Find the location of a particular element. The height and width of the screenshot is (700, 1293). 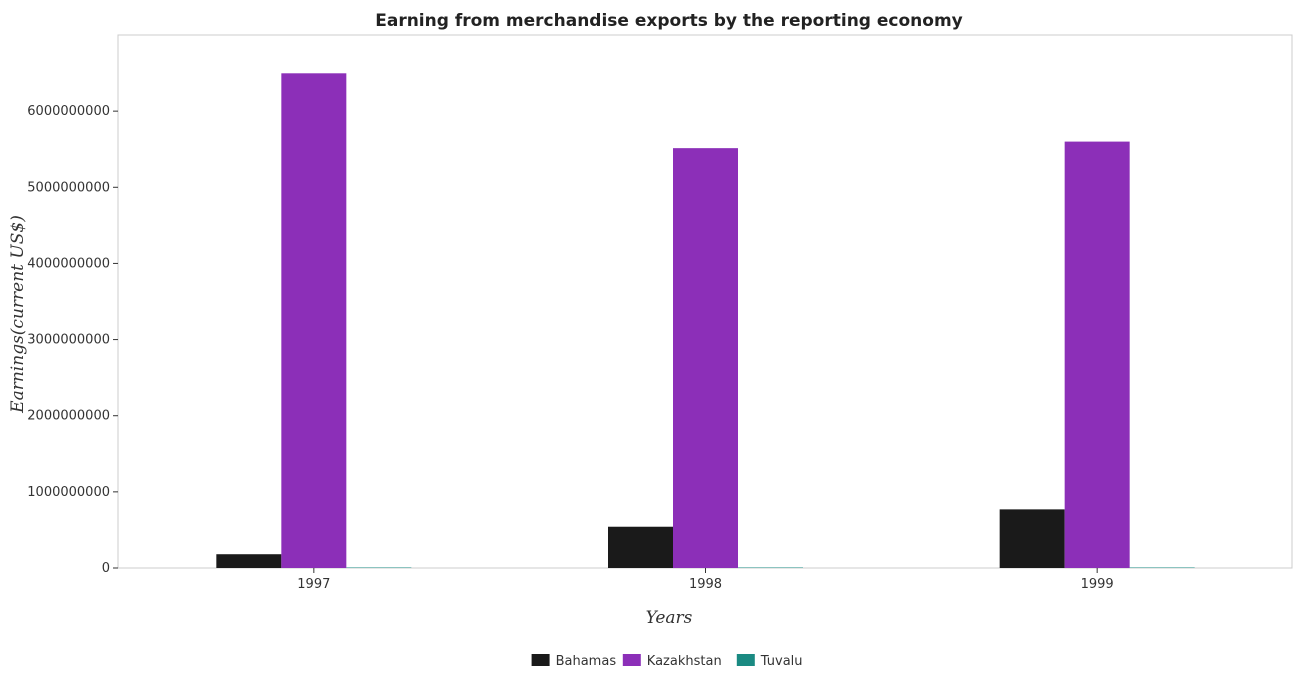

bar-bahamas-1998 is located at coordinates (640, 547).